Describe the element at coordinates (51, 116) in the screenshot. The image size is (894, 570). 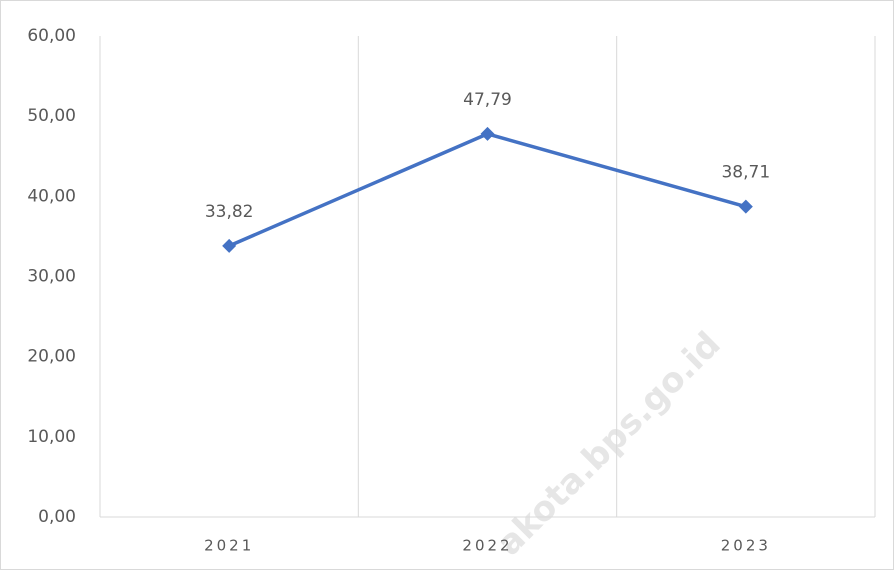
I see `y-tick-label: 50,00` at that location.